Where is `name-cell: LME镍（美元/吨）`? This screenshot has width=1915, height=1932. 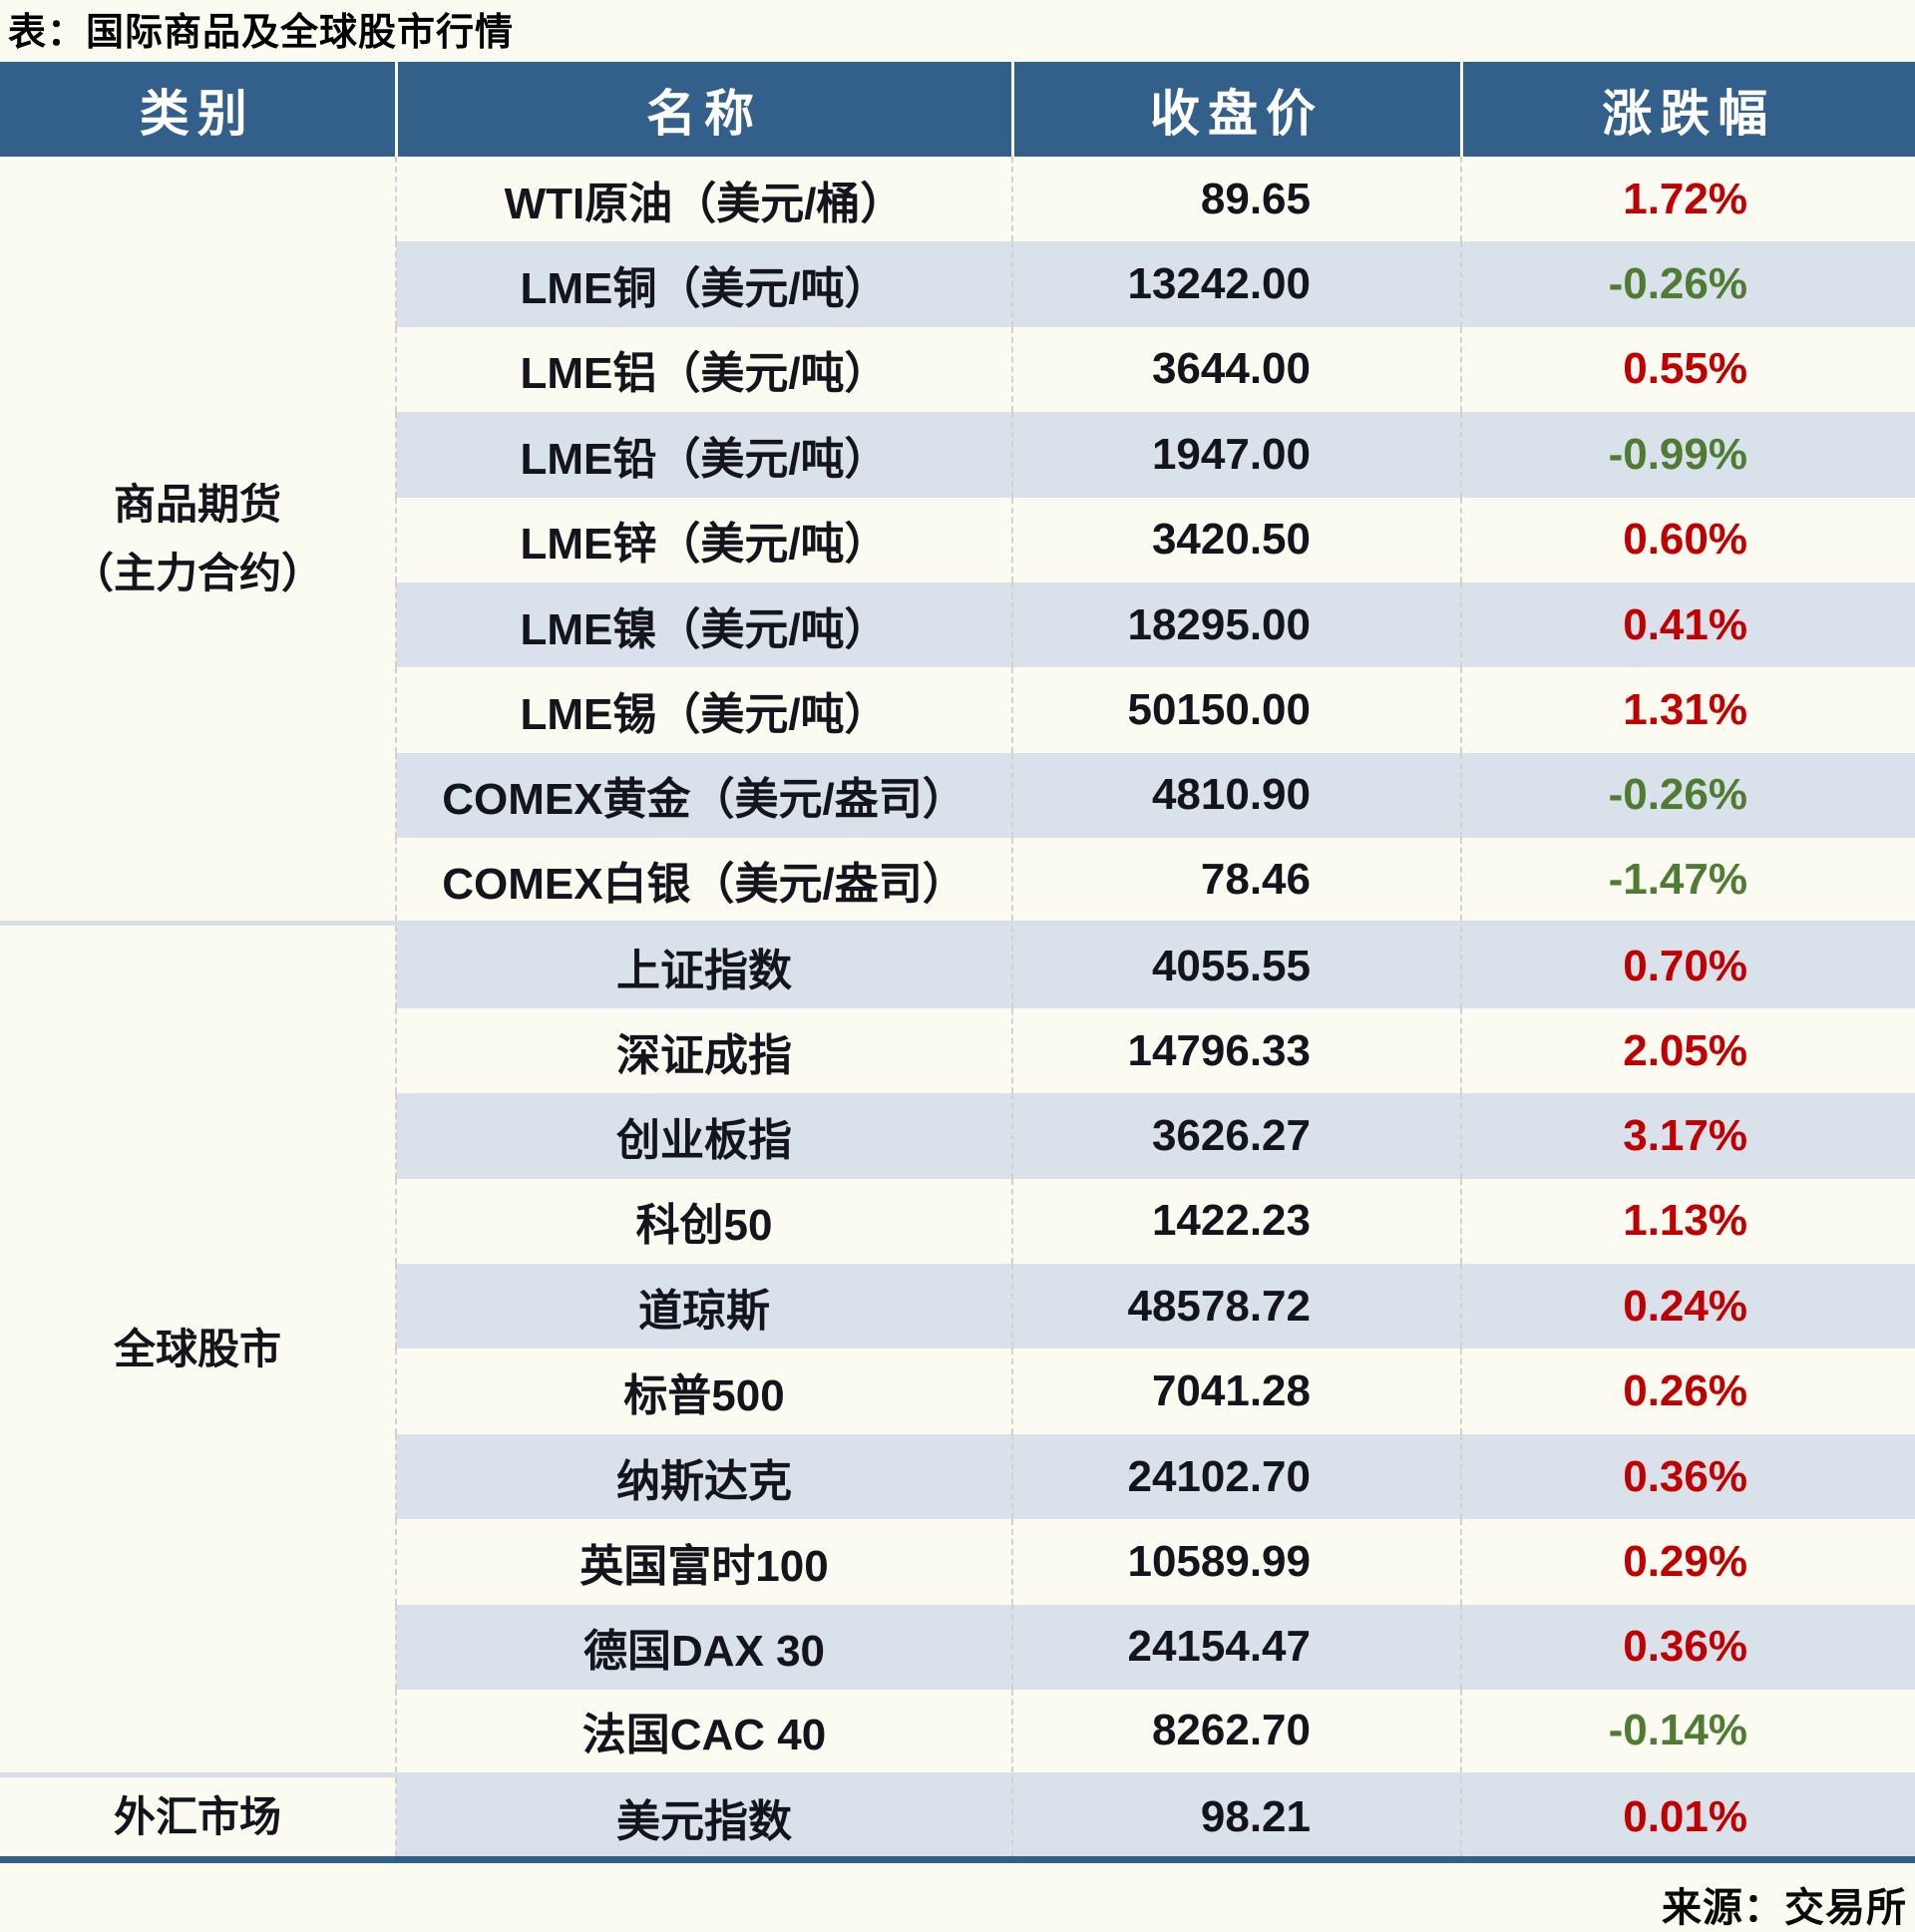 name-cell: LME镍（美元/吨） is located at coordinates (704, 625).